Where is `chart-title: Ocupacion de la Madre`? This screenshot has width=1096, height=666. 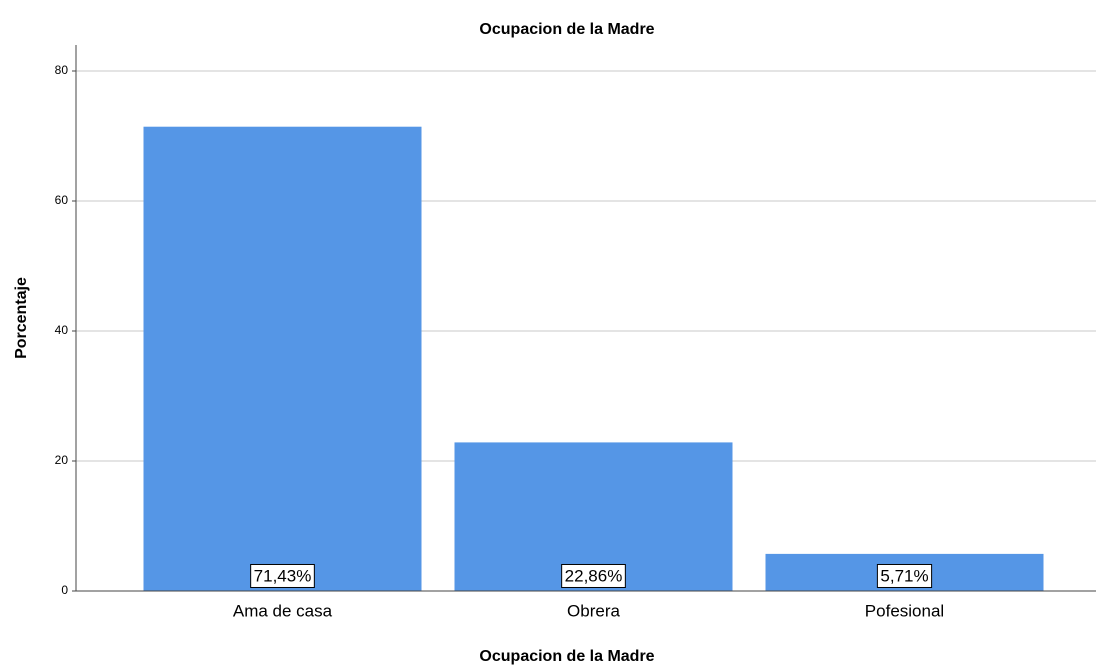
chart-title: Ocupacion de la Madre is located at coordinates (566, 29).